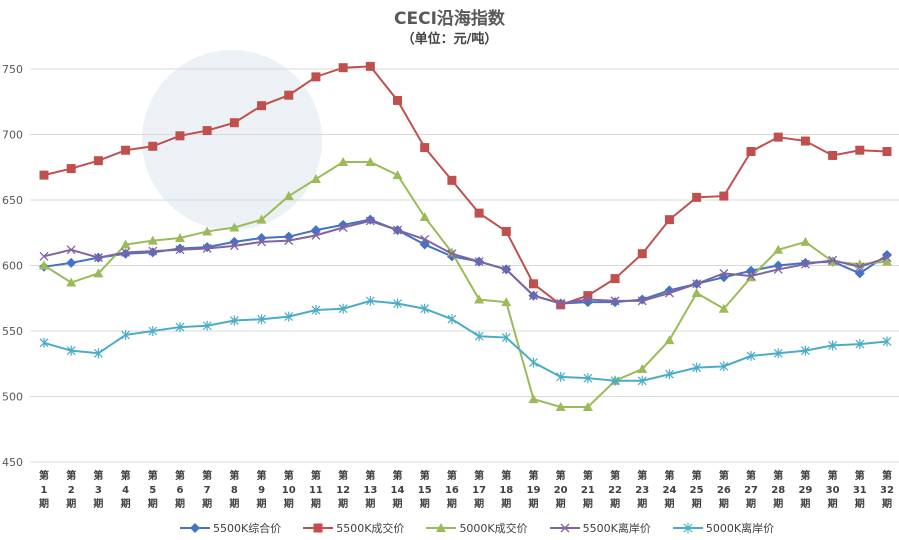  What do you see at coordinates (600, 528) in the screenshot?
I see `legend-item: 5500K离岸价` at bounding box center [600, 528].